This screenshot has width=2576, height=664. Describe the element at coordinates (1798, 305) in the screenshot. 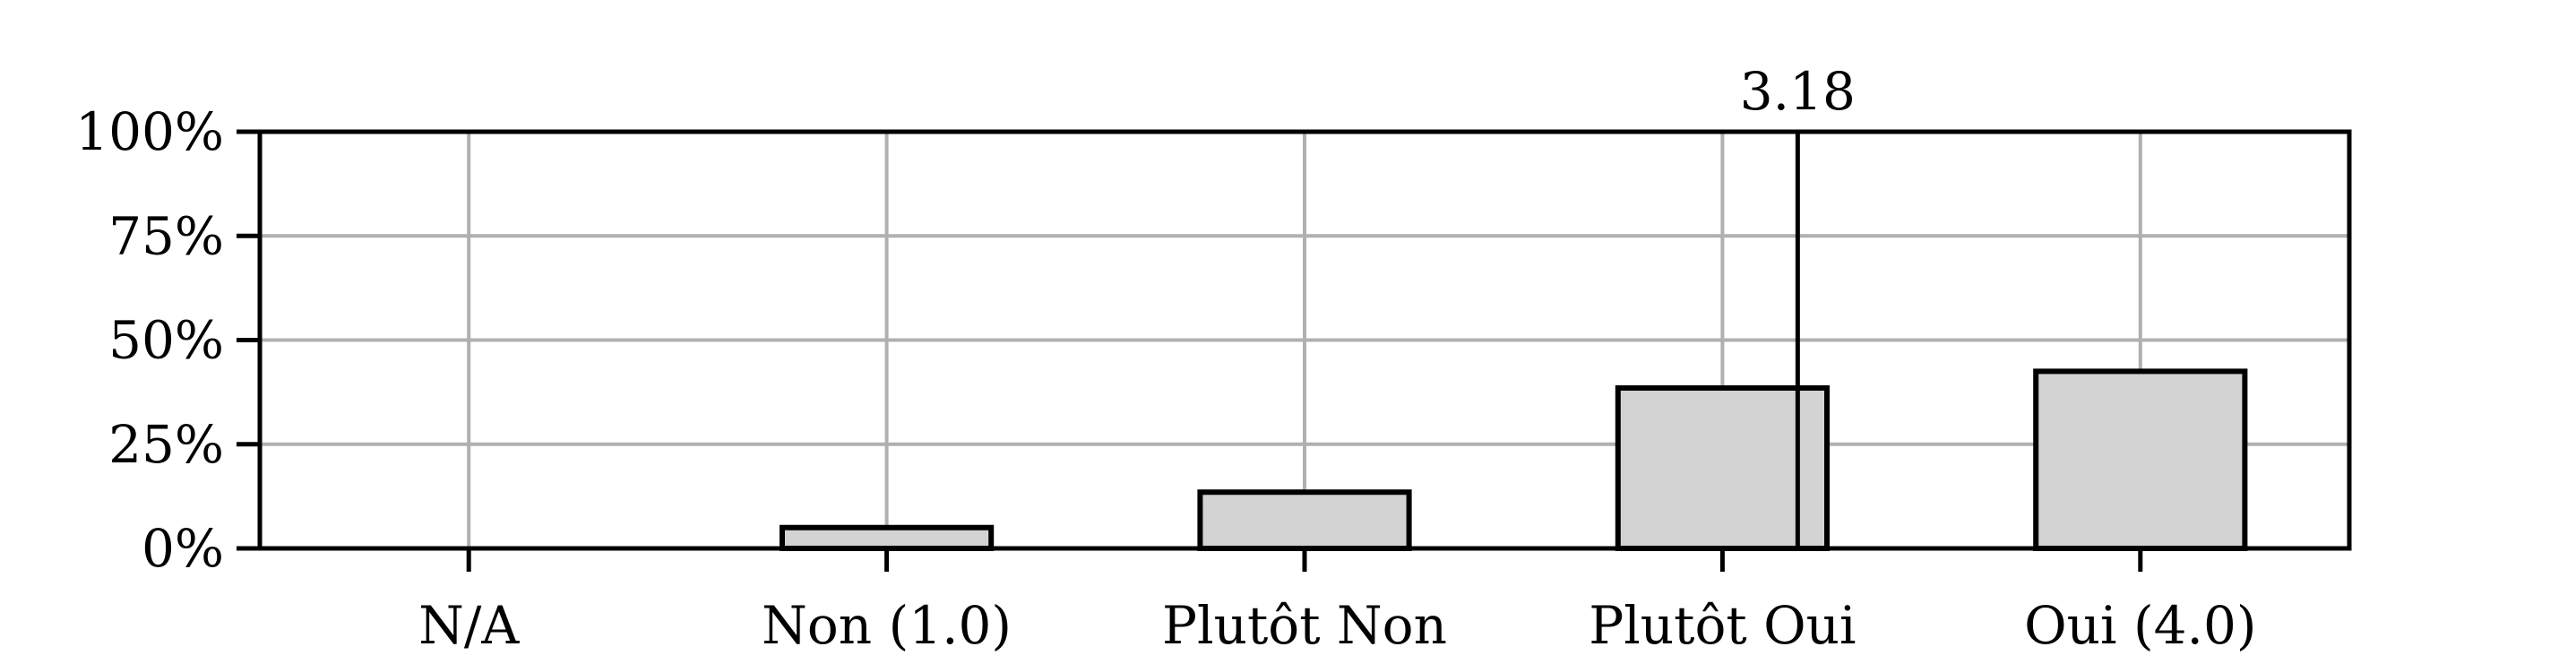

I see `mean-marker: 3.18` at that location.